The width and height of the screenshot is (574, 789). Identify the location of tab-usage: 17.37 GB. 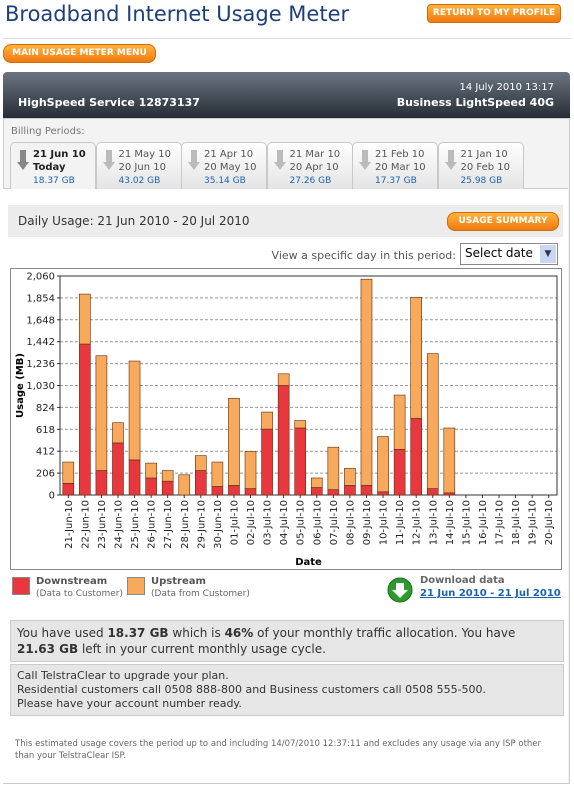
(396, 181).